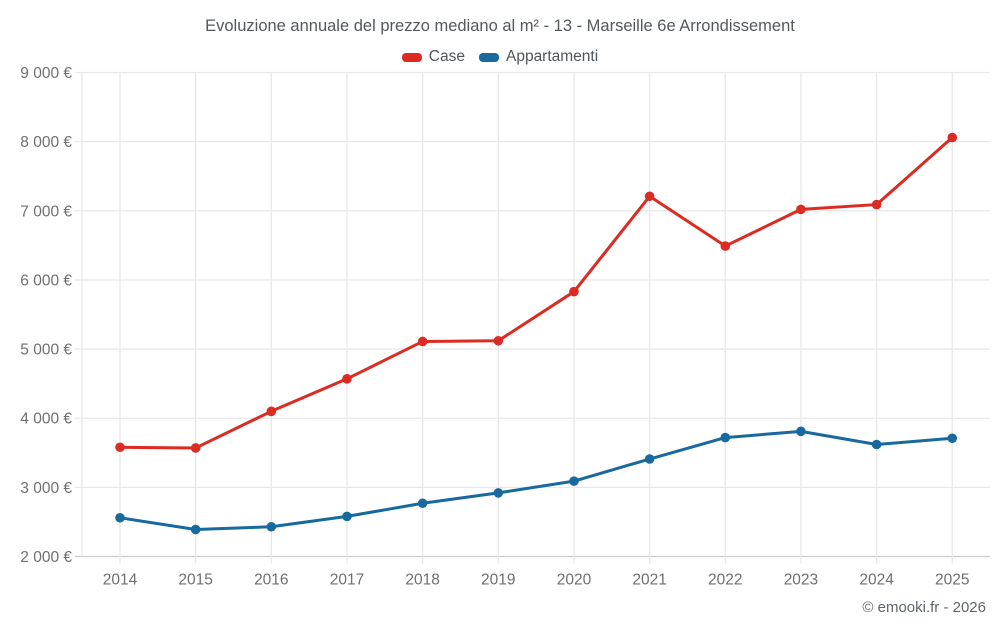 The height and width of the screenshot is (625, 1000). Describe the element at coordinates (952, 580) in the screenshot. I see `x-tick-label: 2025` at that location.